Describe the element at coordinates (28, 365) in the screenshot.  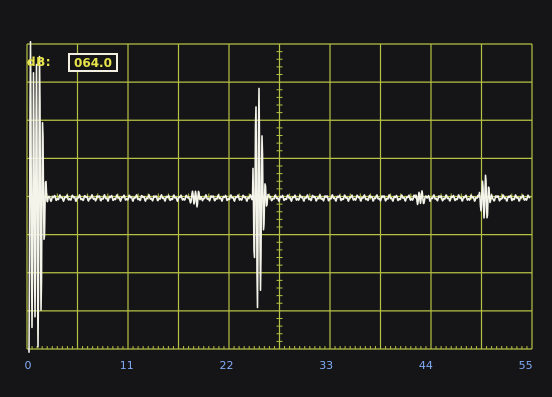
I see `time-axis-label: 0` at that location.